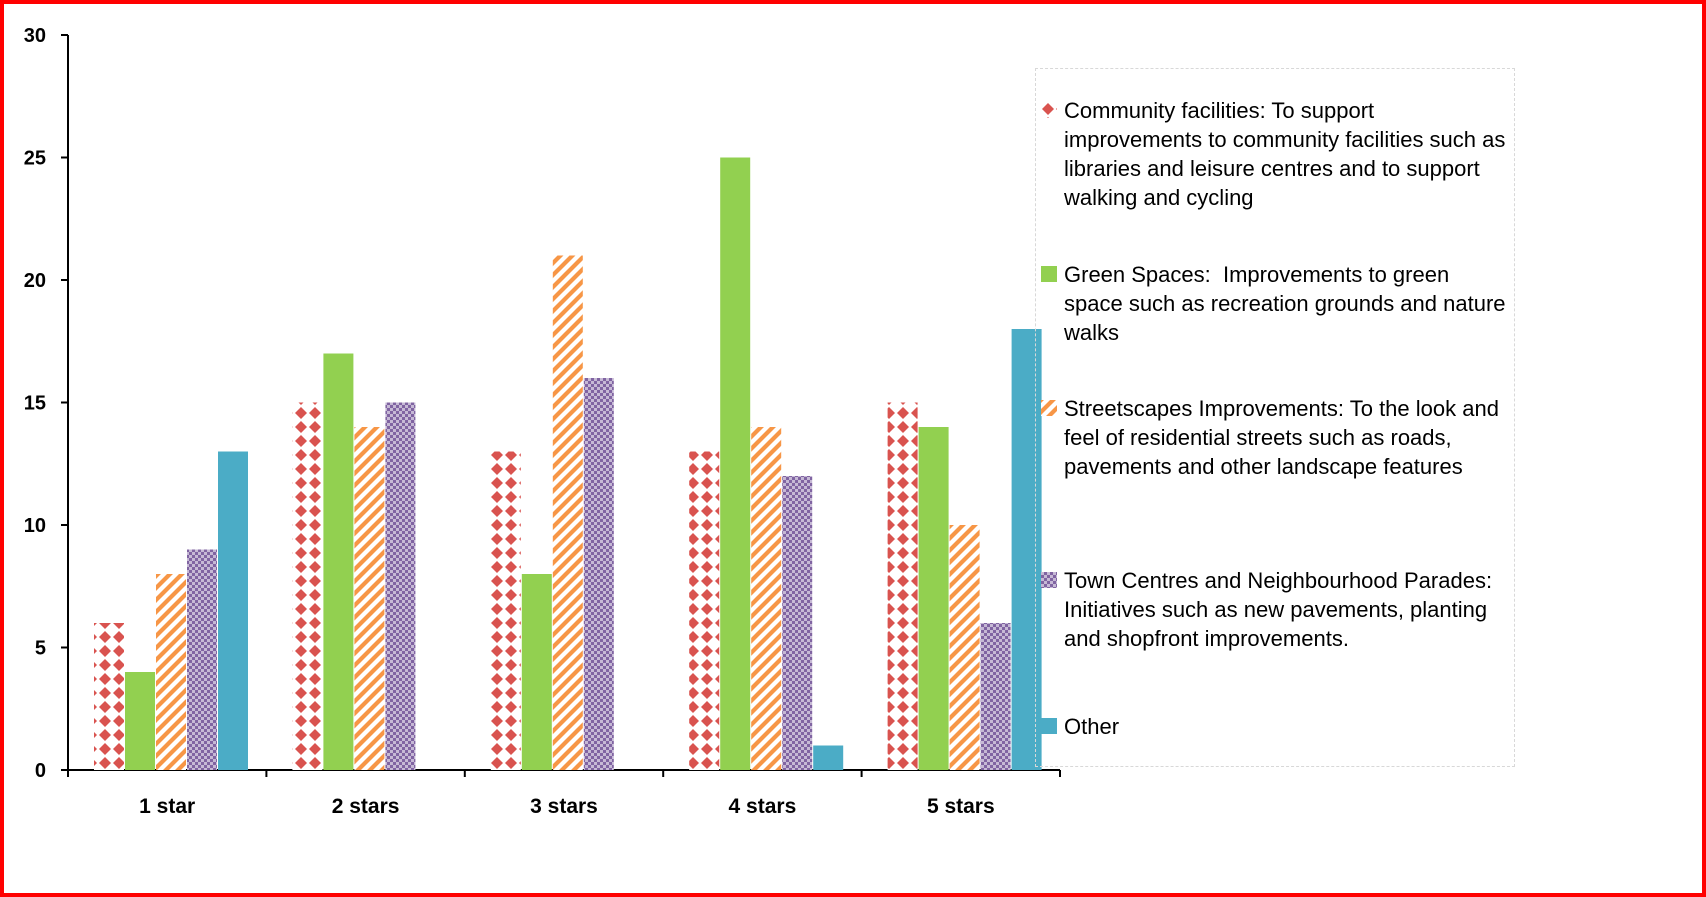  I want to click on y-tick-label: 10, so click(35, 526).